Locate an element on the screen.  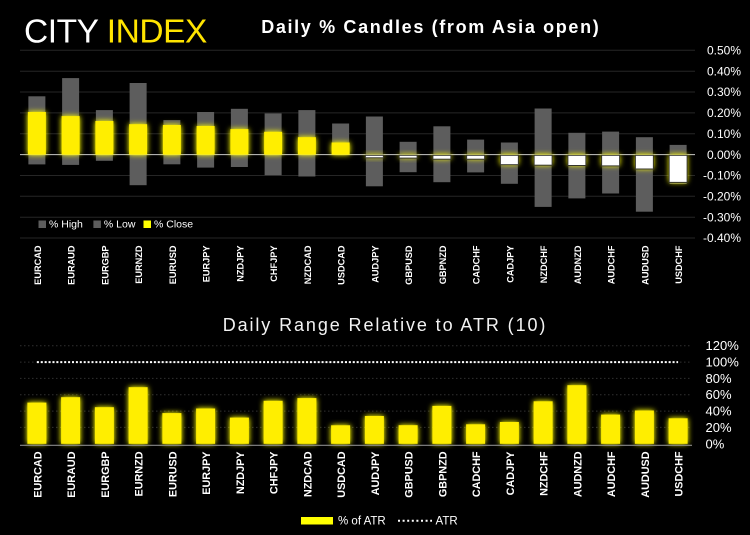
svg-text: % Low is located at coordinates (120, 225).